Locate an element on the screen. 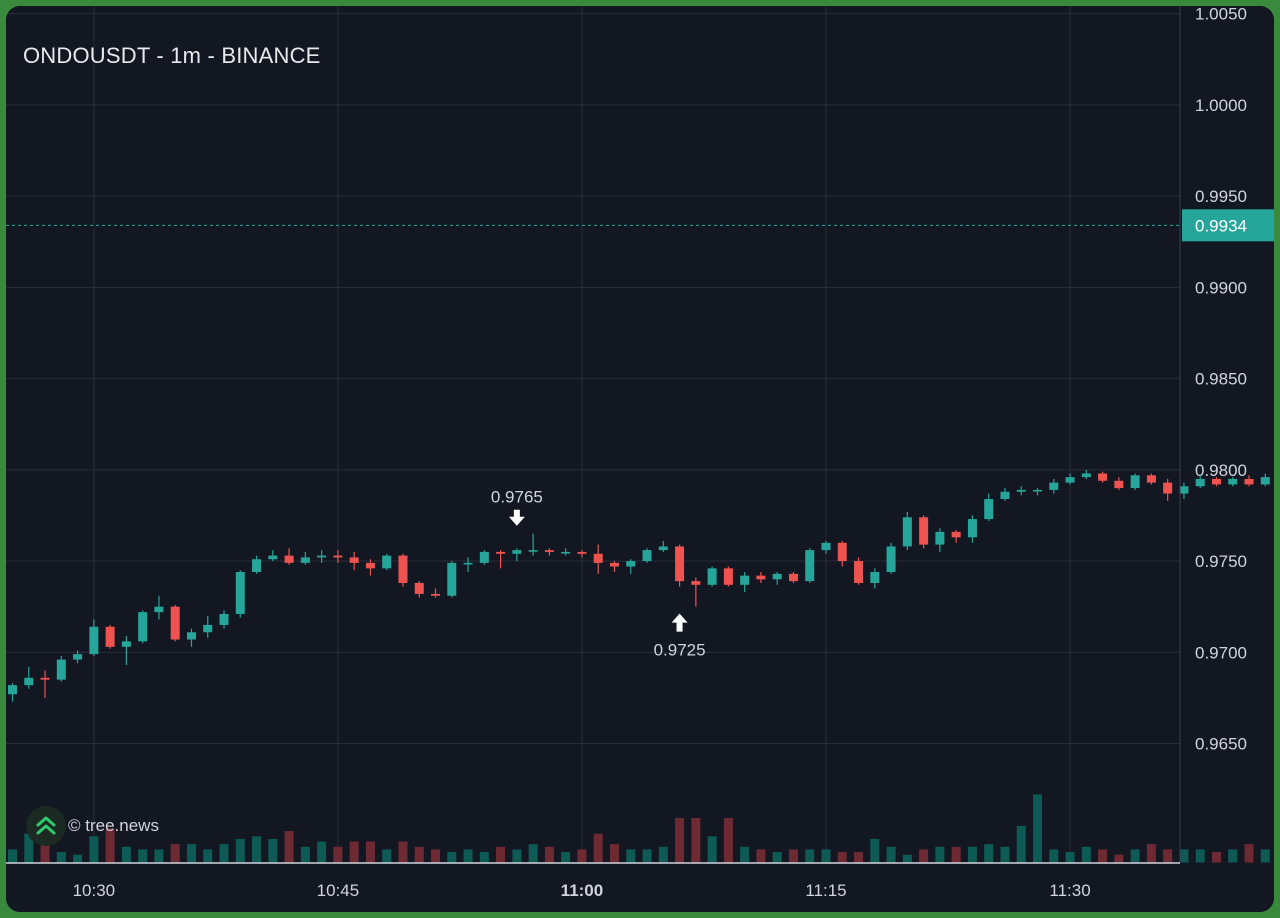 The width and height of the screenshot is (1280, 918). time-axis-label: 11:30 is located at coordinates (1069, 890).